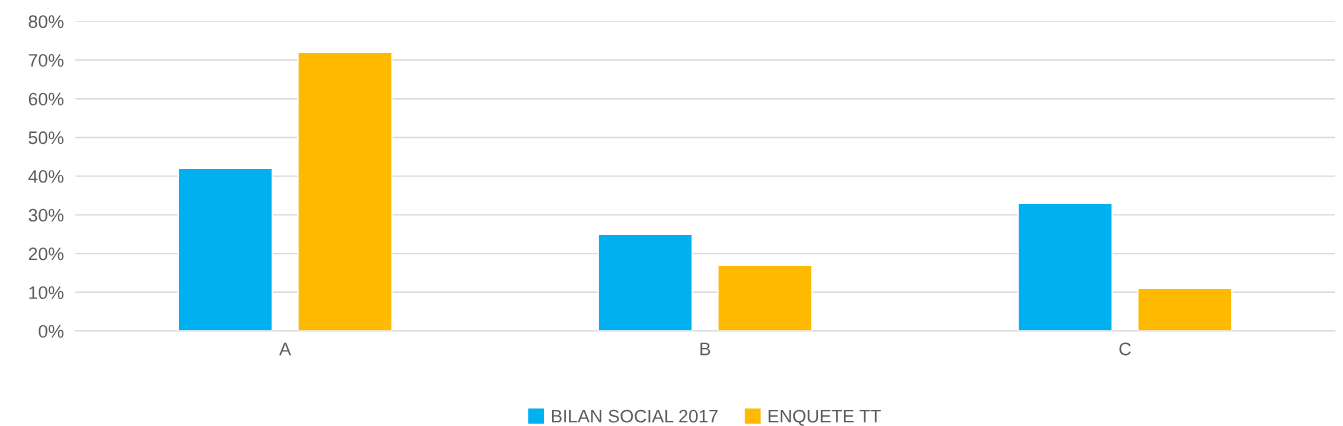 This screenshot has height=426, width=1343. Describe the element at coordinates (635, 416) in the screenshot. I see `legend-label: BILAN SOCIAL 2017` at that location.